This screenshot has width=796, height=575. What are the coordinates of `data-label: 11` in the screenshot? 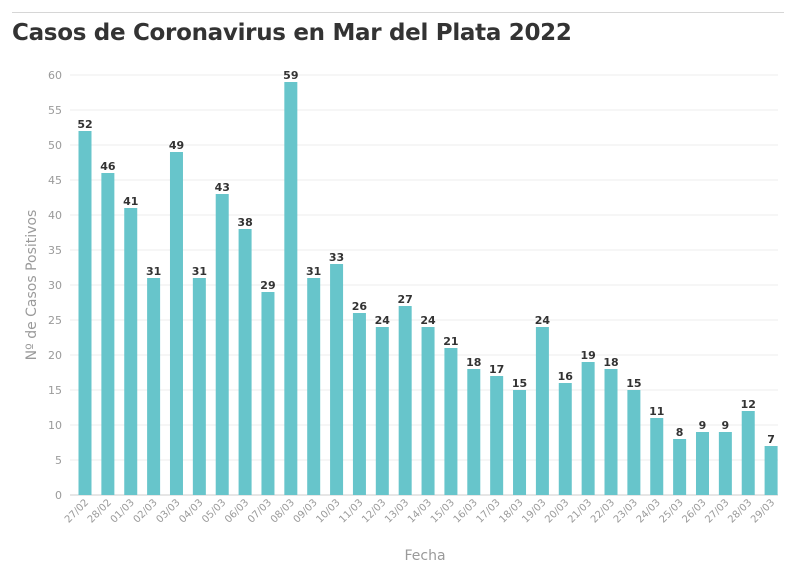 It's located at (656, 411).